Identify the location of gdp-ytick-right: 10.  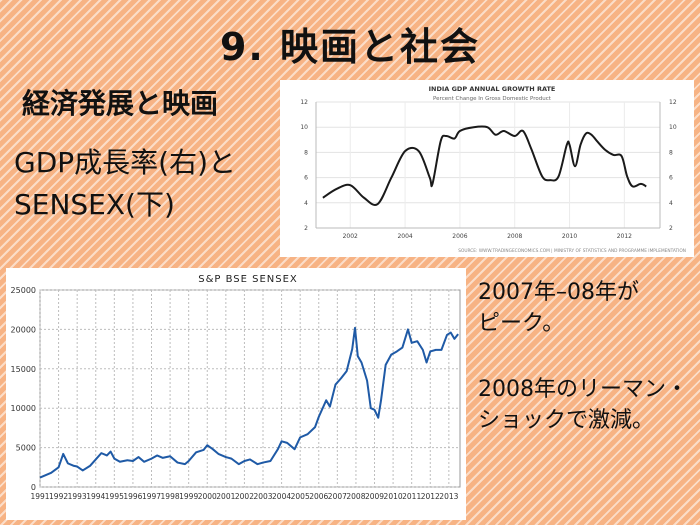
(673, 127).